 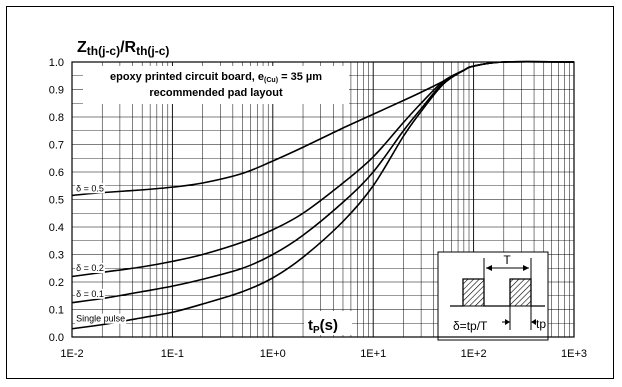 I want to click on annotation-line-2: recommended pad layout, so click(x=216, y=93).